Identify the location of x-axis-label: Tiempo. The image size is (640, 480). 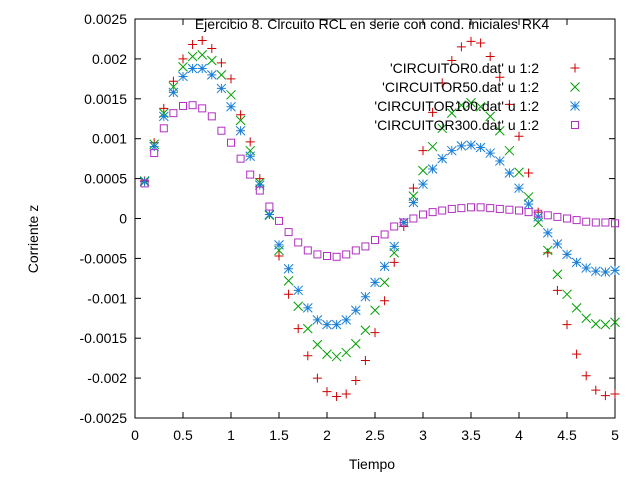
(372, 464).